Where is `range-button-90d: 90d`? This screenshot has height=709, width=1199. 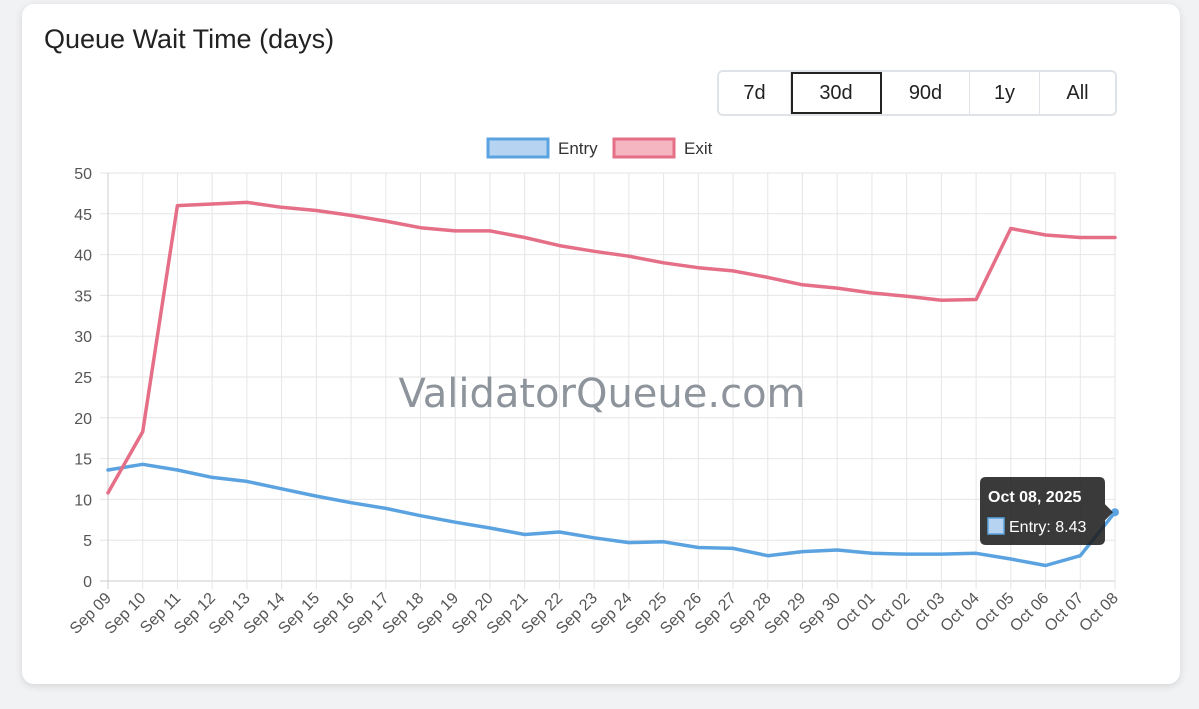
range-button-90d: 90d is located at coordinates (926, 93).